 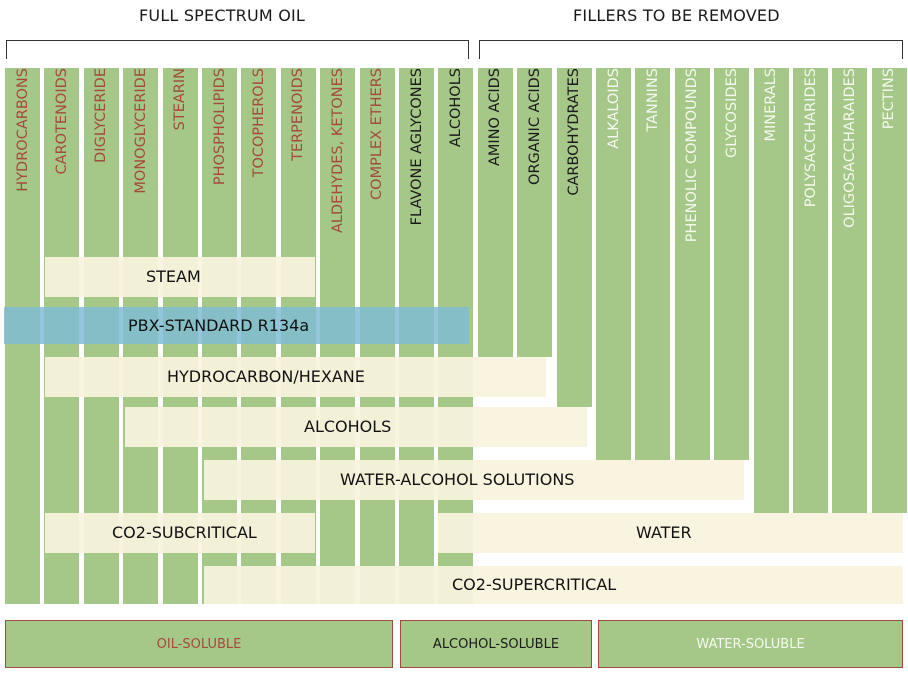 I want to click on column-minerals, so click(x=771, y=290).